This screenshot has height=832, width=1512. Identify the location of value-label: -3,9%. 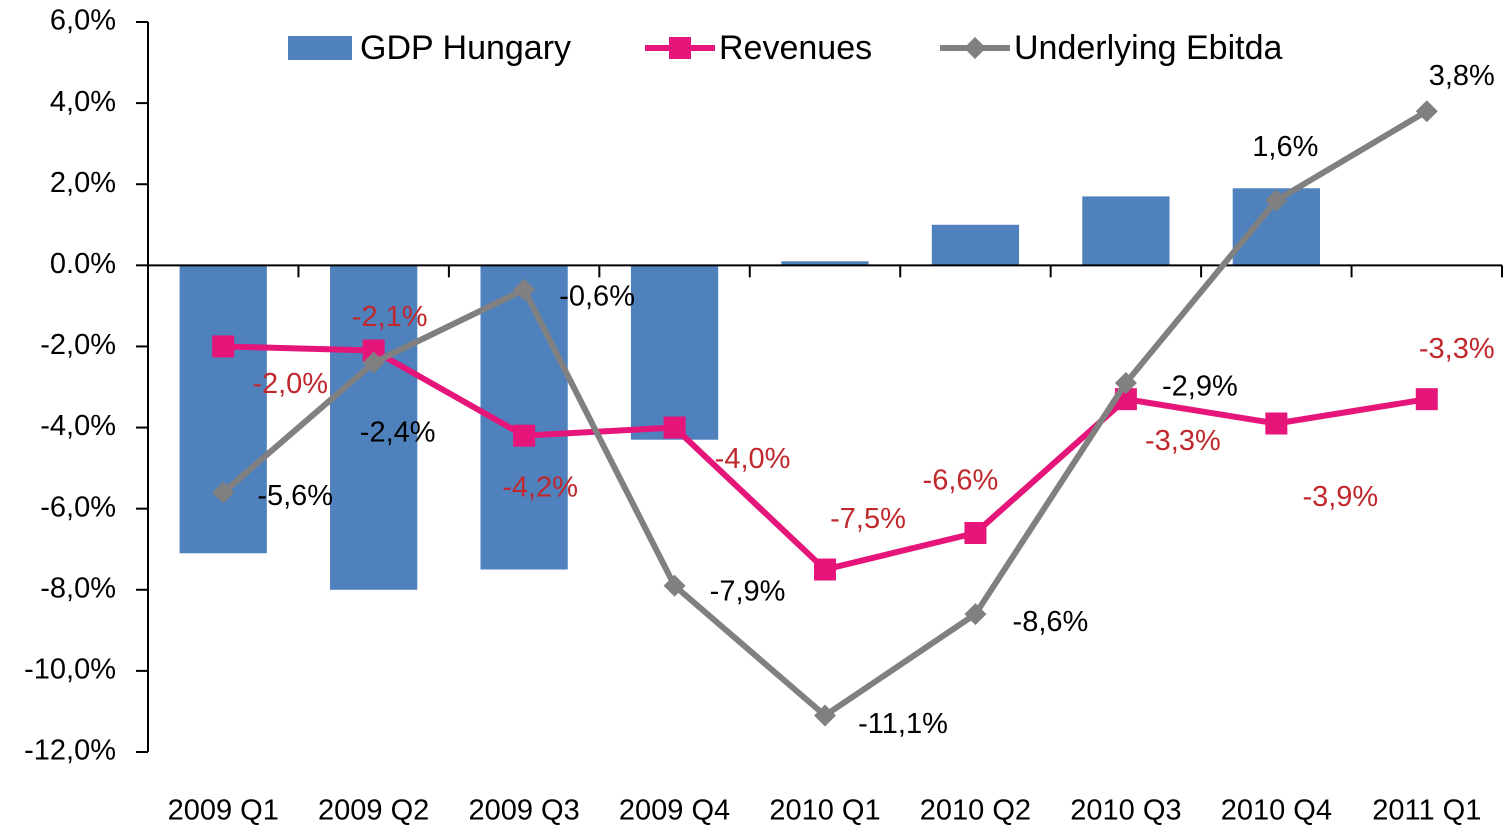
(1340, 497).